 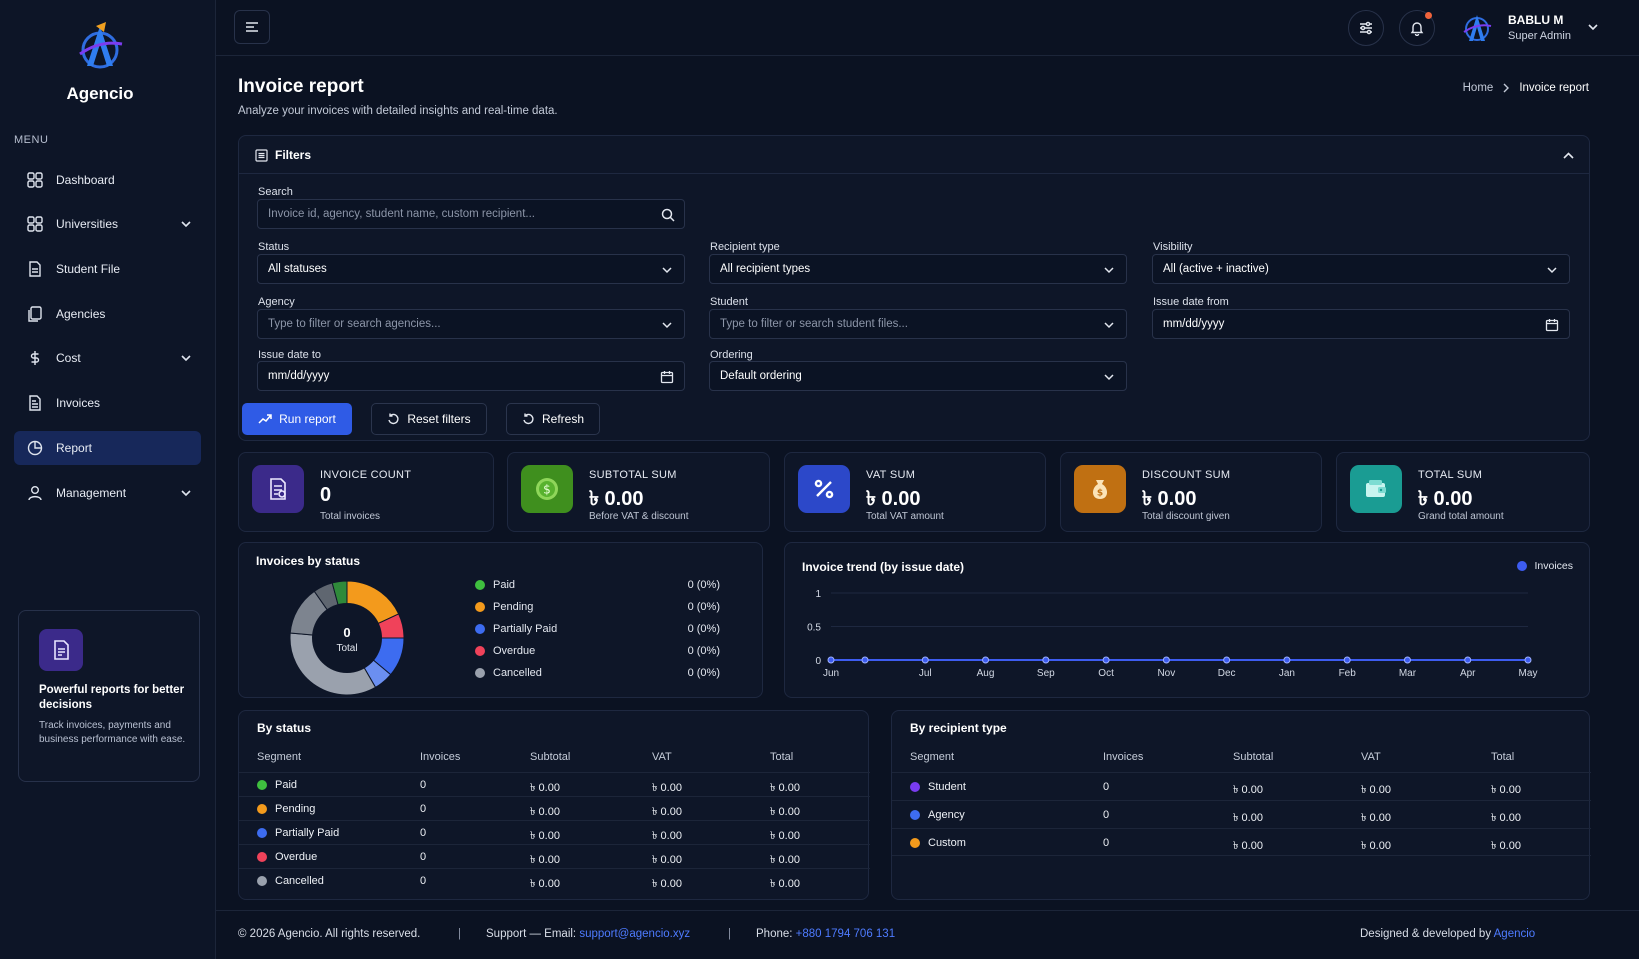 I want to click on footer-credit: Designed & developed by Agencio, so click(x=1447, y=934).